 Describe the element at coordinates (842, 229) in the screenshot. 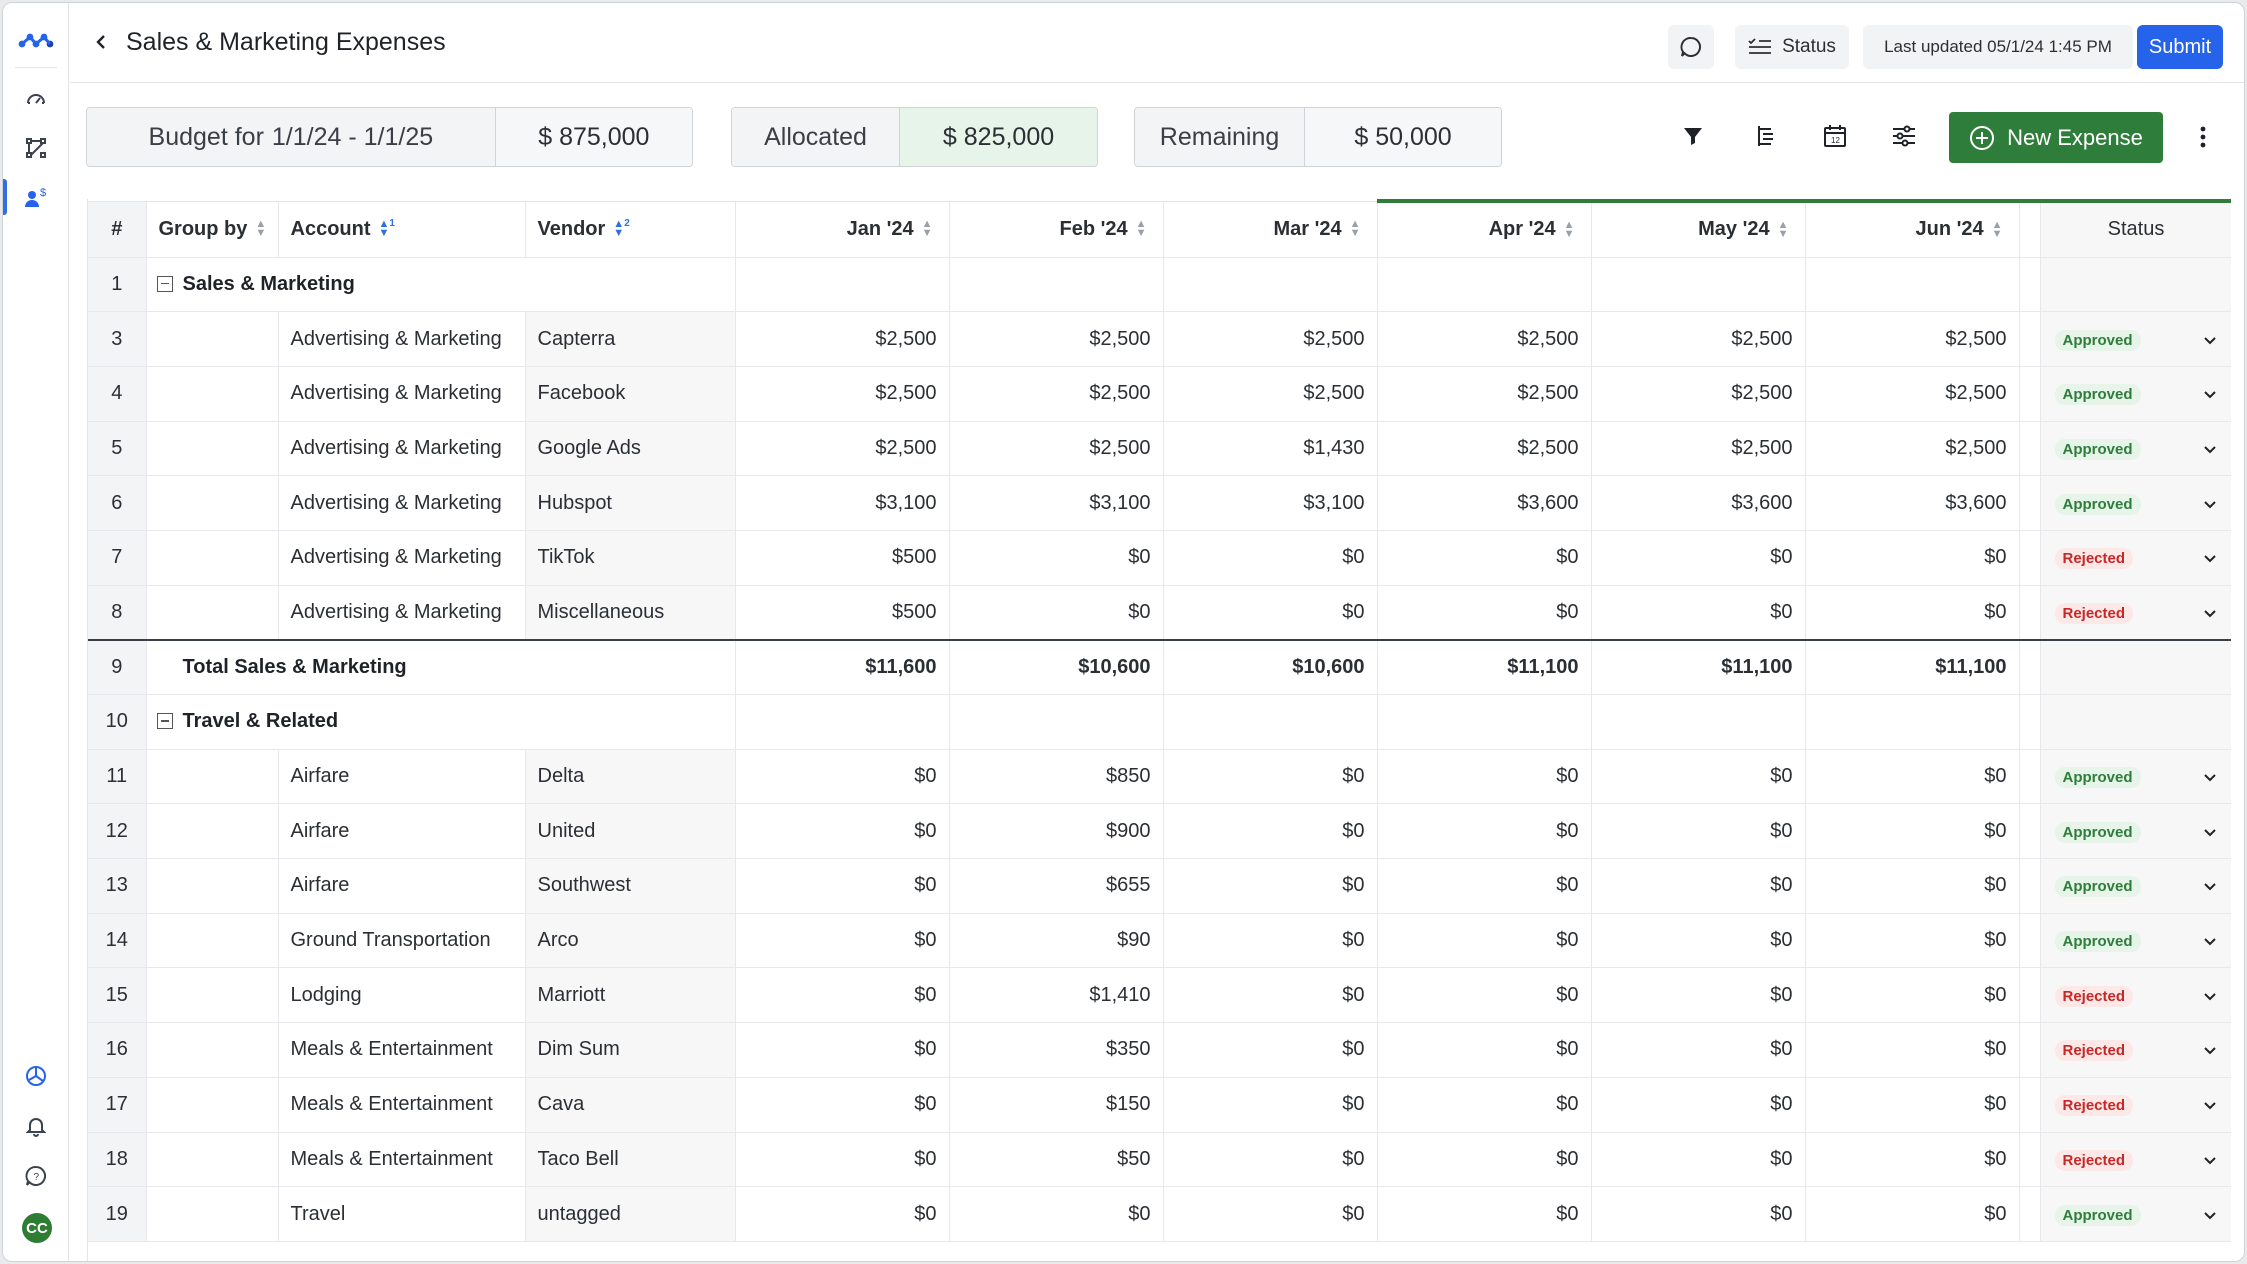

I see `col-header-jan: Jan '24 ▲ ▼` at that location.